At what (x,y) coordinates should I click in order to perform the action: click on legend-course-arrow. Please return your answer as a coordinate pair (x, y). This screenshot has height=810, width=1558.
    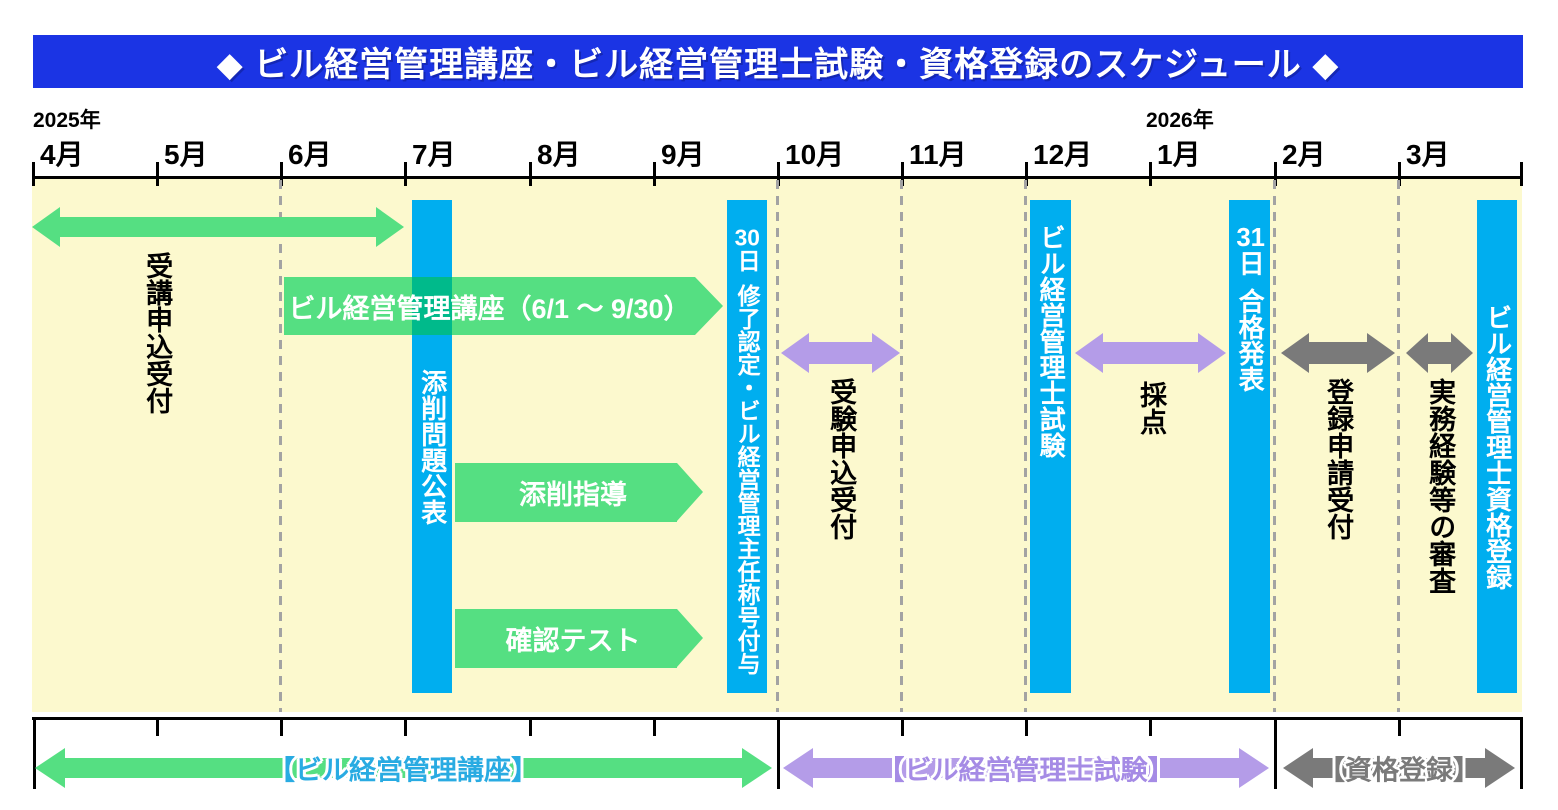
    Looking at the image, I should click on (403, 768).